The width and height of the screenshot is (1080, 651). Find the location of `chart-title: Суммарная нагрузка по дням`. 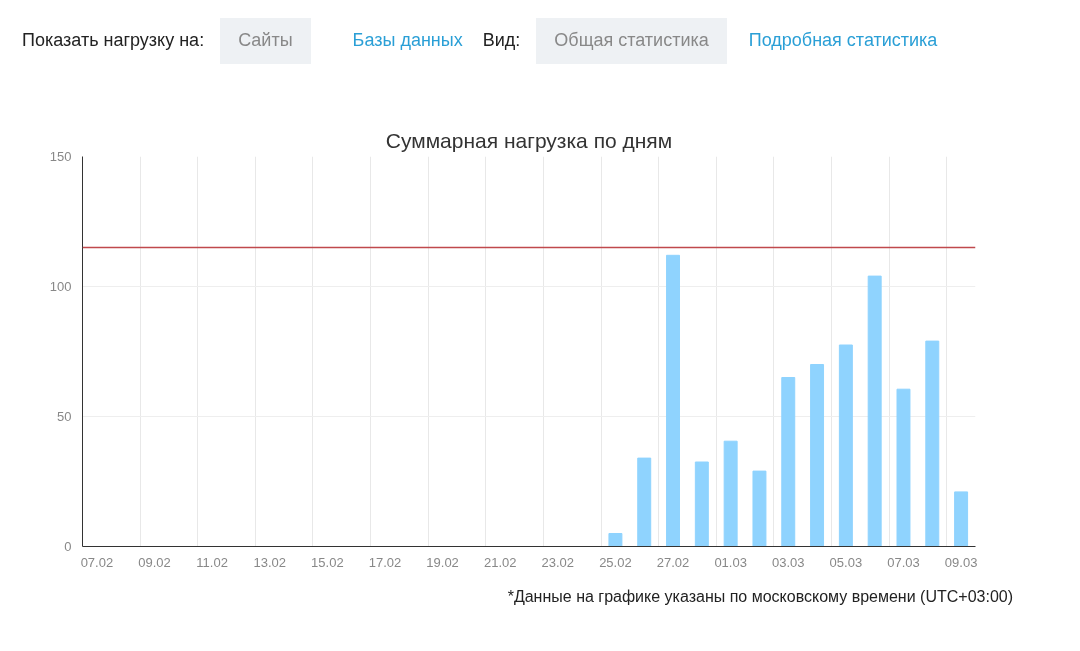

chart-title: Суммарная нагрузка по дням is located at coordinates (529, 140).